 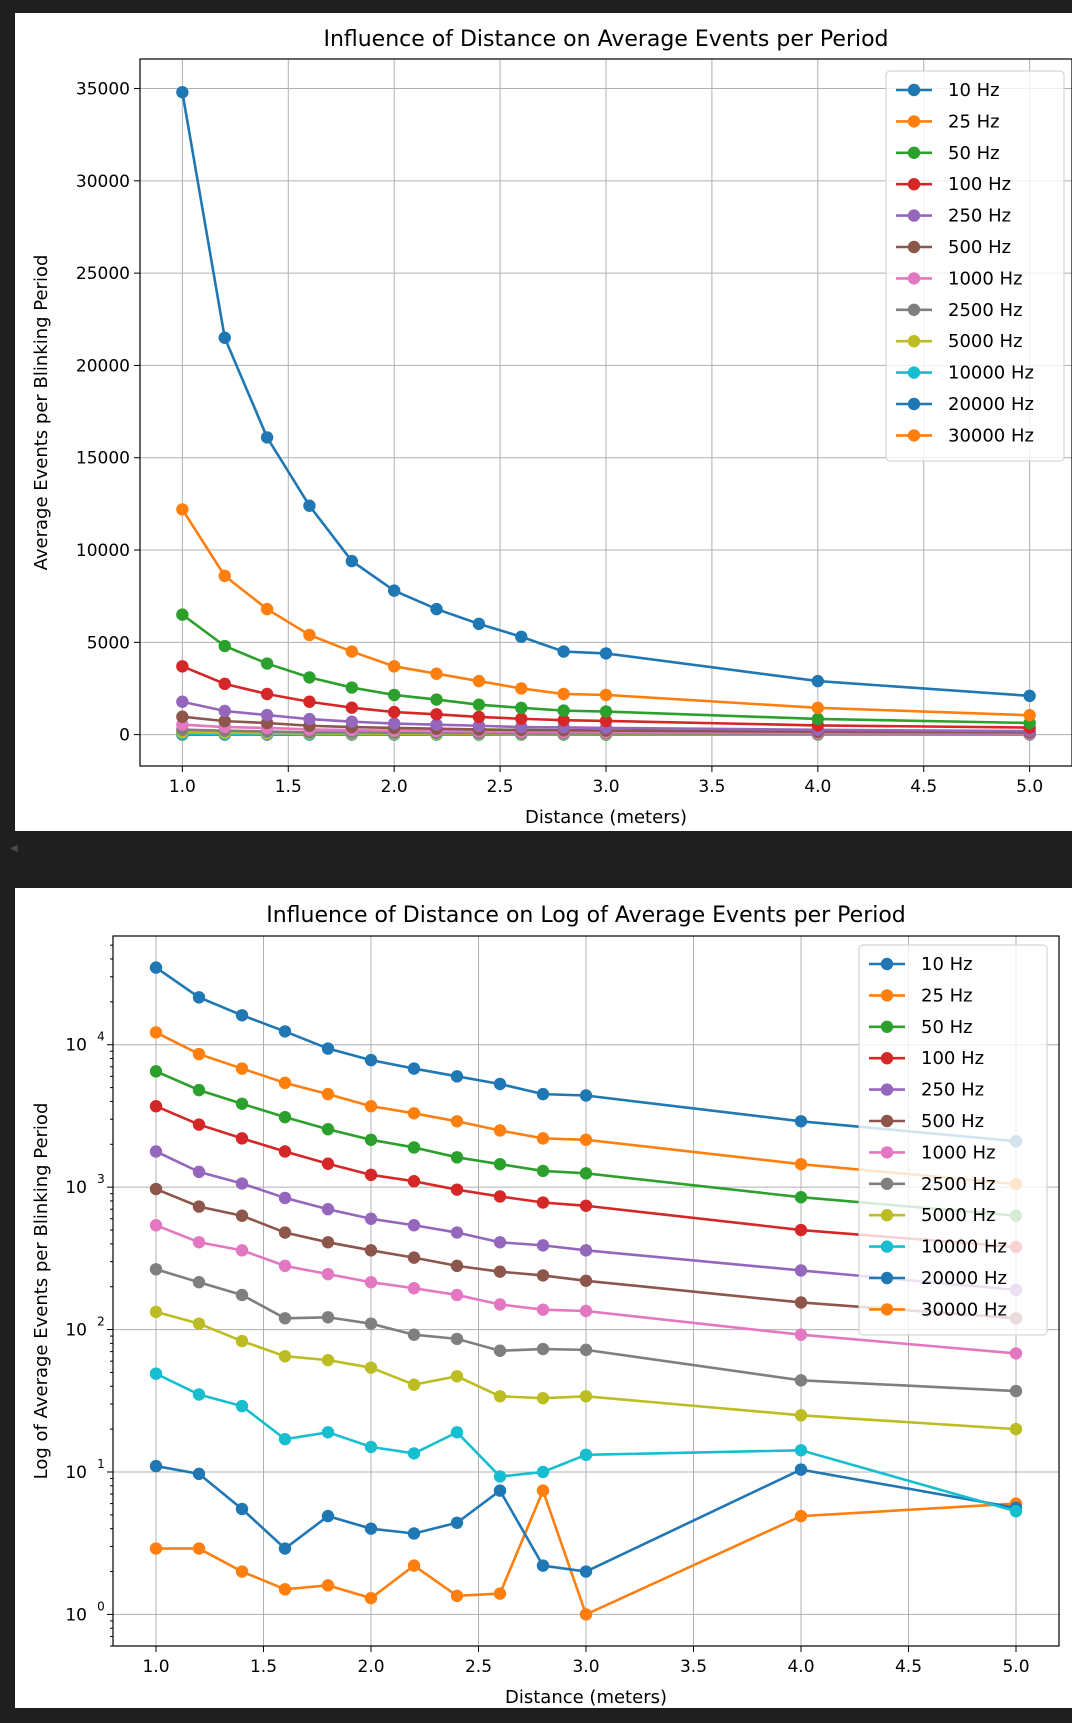 I want to click on y-tick-exponent: 4, so click(x=101, y=1037).